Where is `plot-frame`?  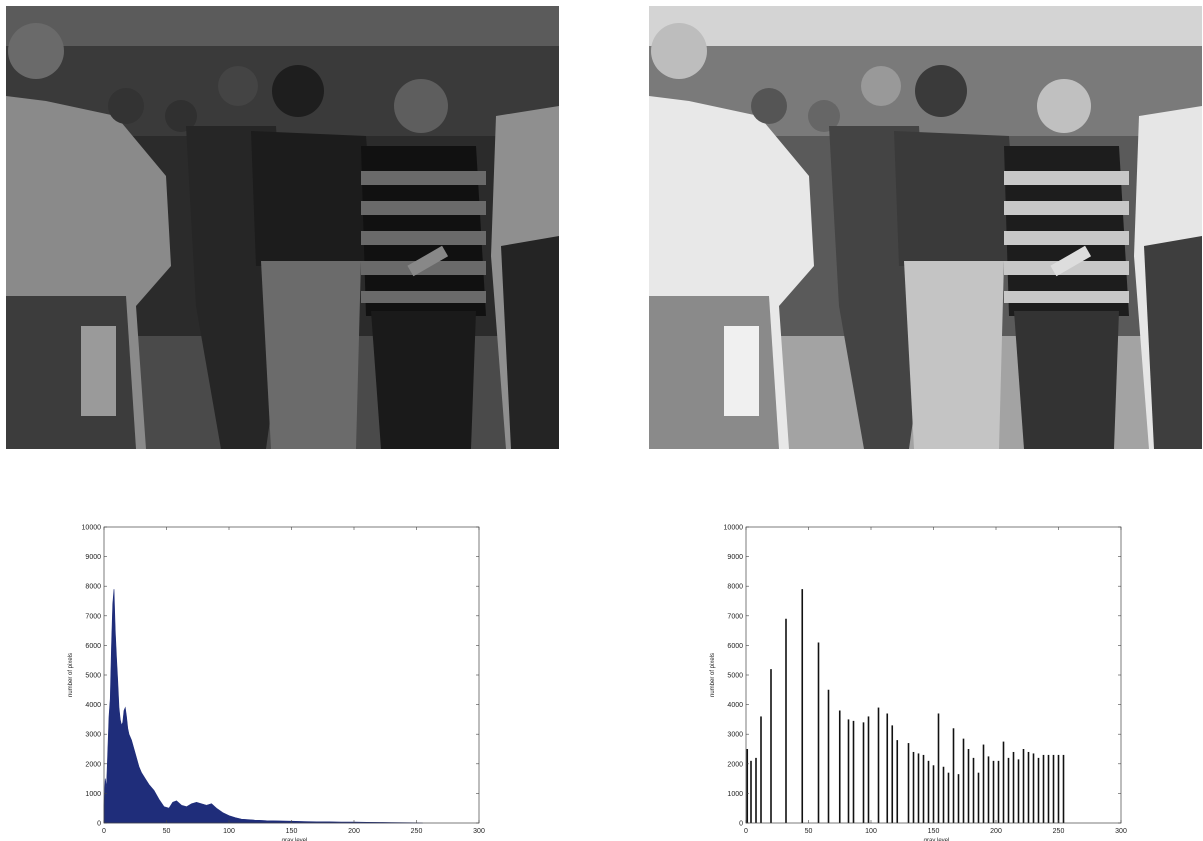
plot-frame is located at coordinates (291, 675).